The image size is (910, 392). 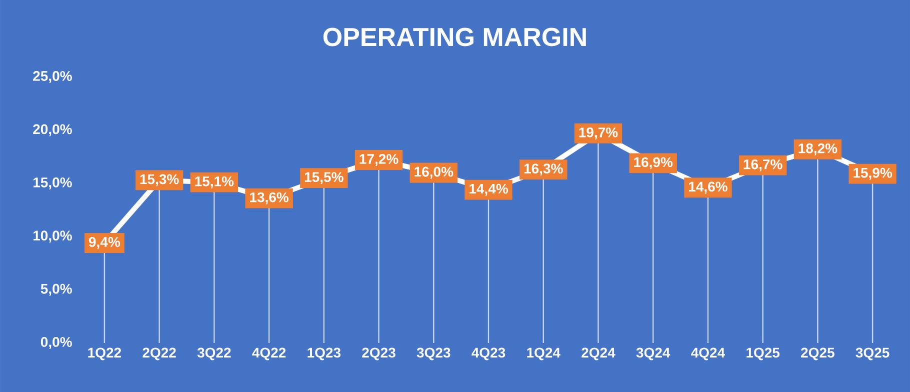 I want to click on x-tick-label: 3Q24, so click(x=653, y=354).